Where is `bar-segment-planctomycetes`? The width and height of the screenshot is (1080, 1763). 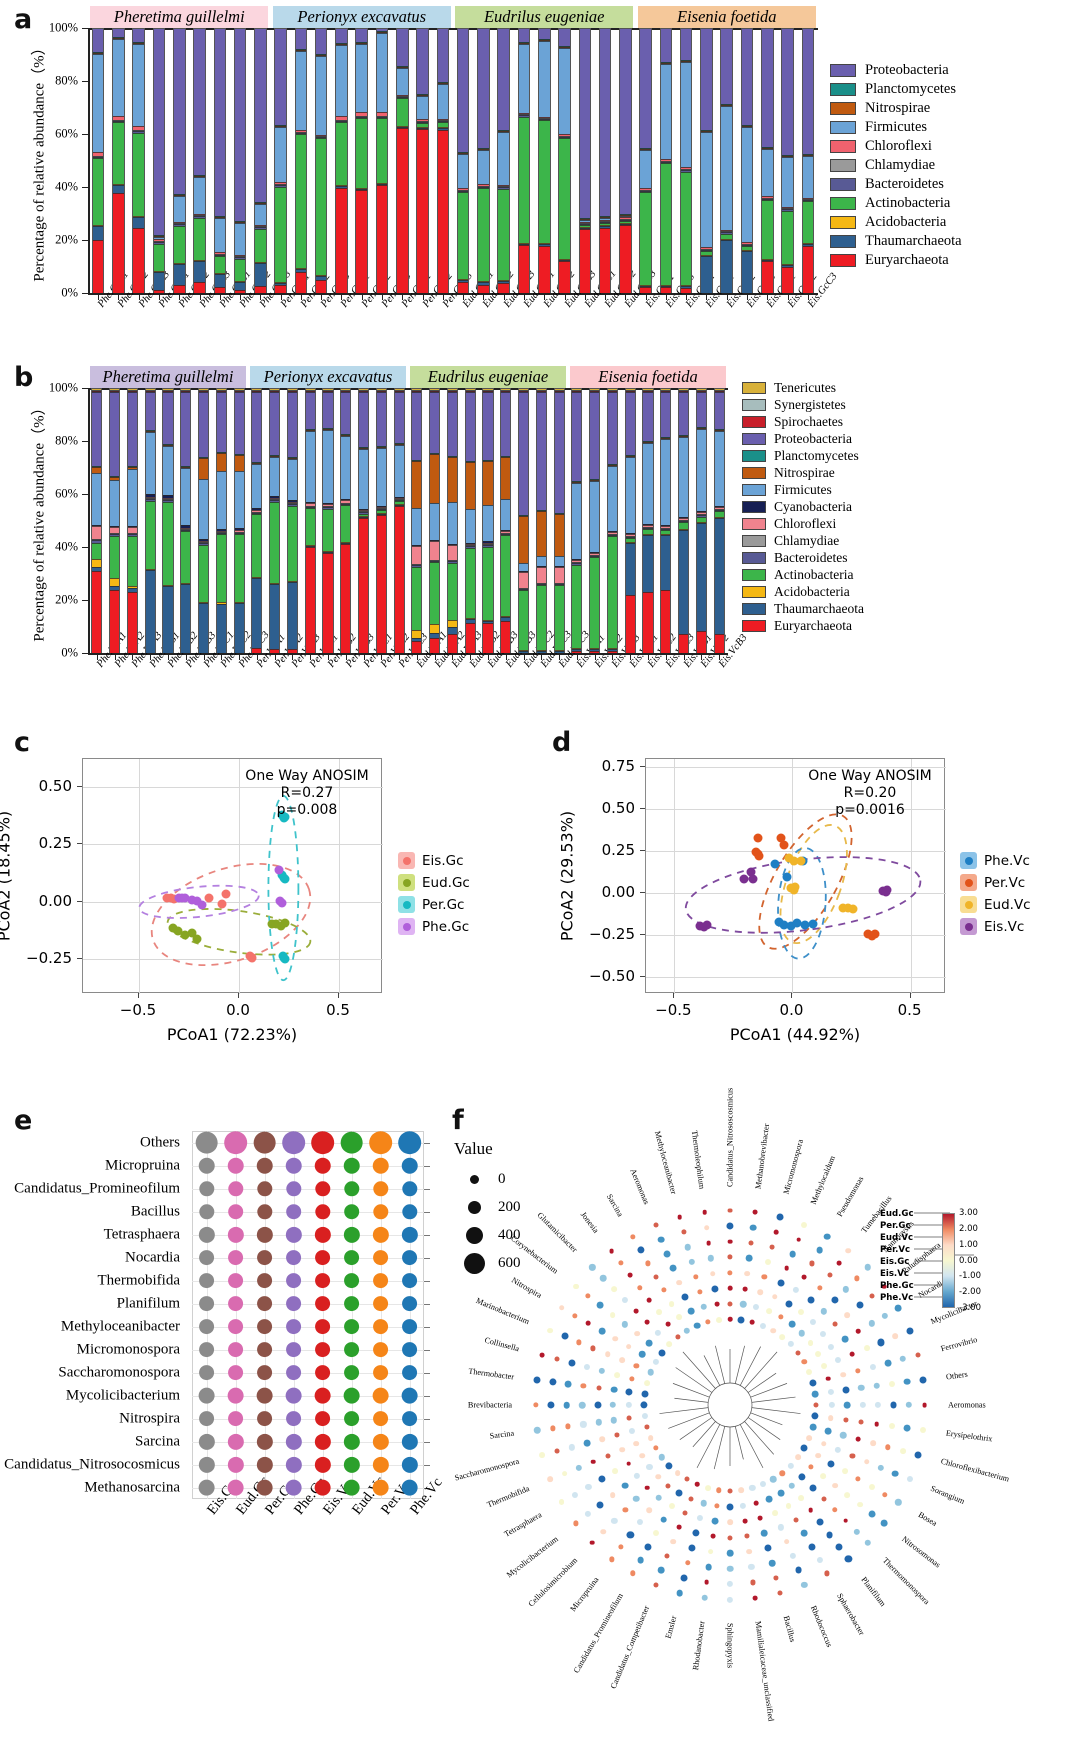
bar-segment-planctomycetes is located at coordinates (382, 32).